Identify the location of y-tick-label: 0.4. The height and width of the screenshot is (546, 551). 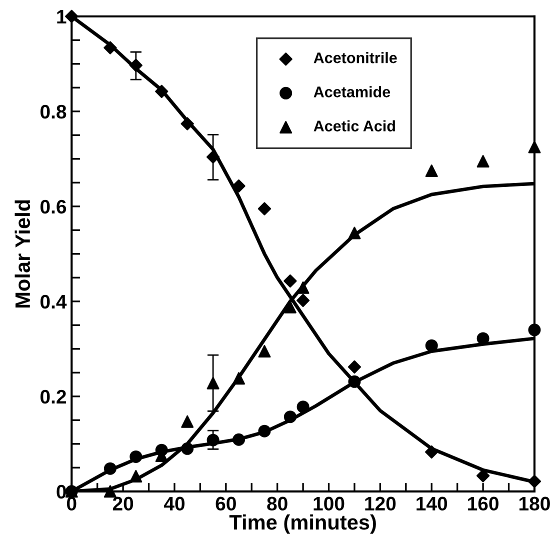
(53, 301).